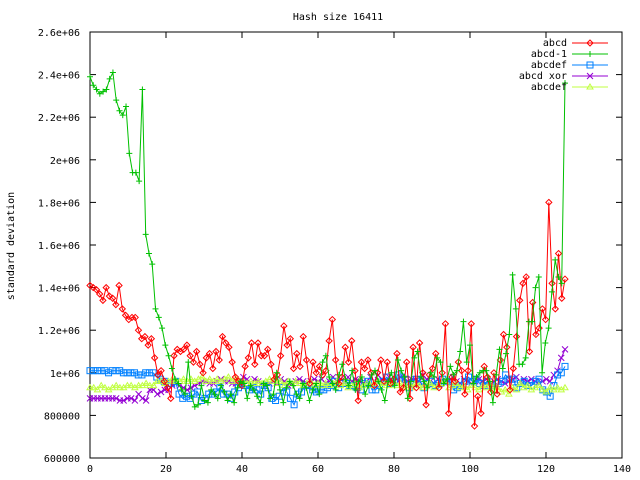 This screenshot has height=480, width=640. What do you see at coordinates (549, 65) in the screenshot?
I see `legend-label: abcdef` at bounding box center [549, 65].